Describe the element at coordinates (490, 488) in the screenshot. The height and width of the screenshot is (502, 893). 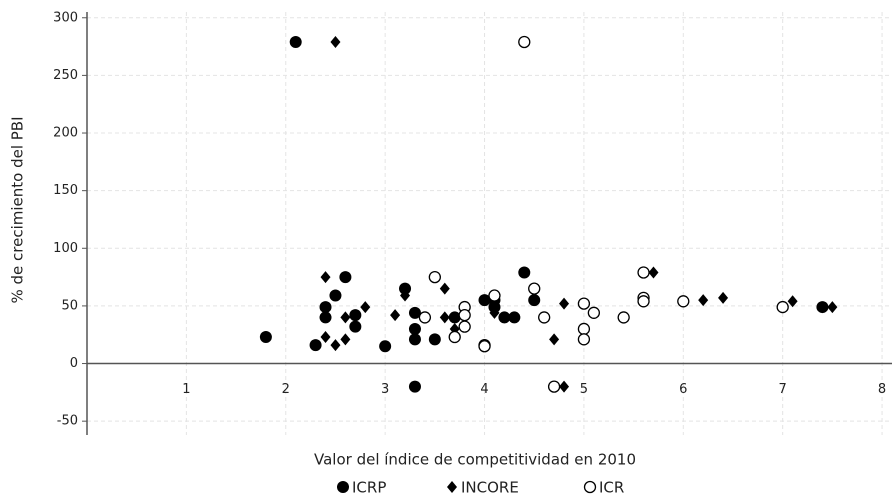
I see `legend-label: INCORE` at that location.